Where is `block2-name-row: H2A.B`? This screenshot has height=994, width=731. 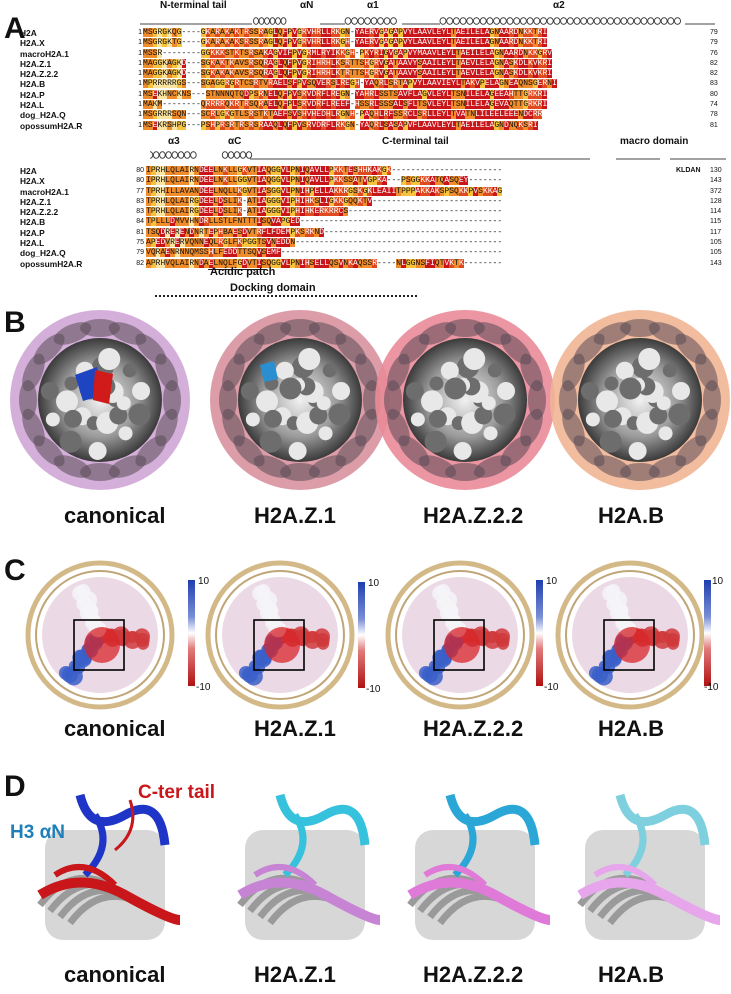
block2-name-row: H2A.B is located at coordinates (33, 222).